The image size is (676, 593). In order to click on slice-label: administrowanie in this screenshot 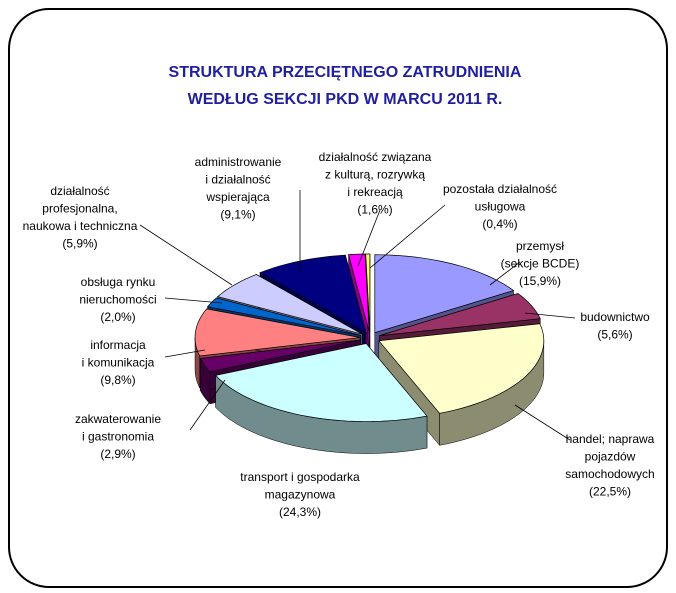, I will do `click(238, 162)`.